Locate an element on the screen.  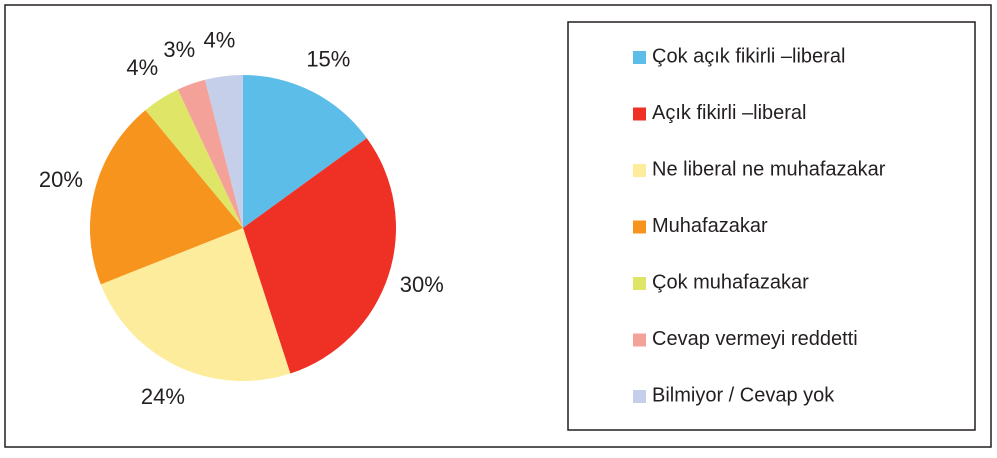
legend-label: Muhafazakar is located at coordinates (710, 226).